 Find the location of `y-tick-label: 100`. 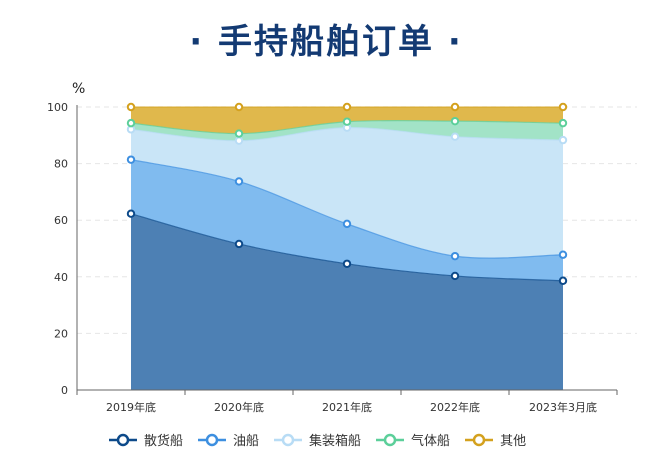

y-tick-label: 100 is located at coordinates (57, 107).